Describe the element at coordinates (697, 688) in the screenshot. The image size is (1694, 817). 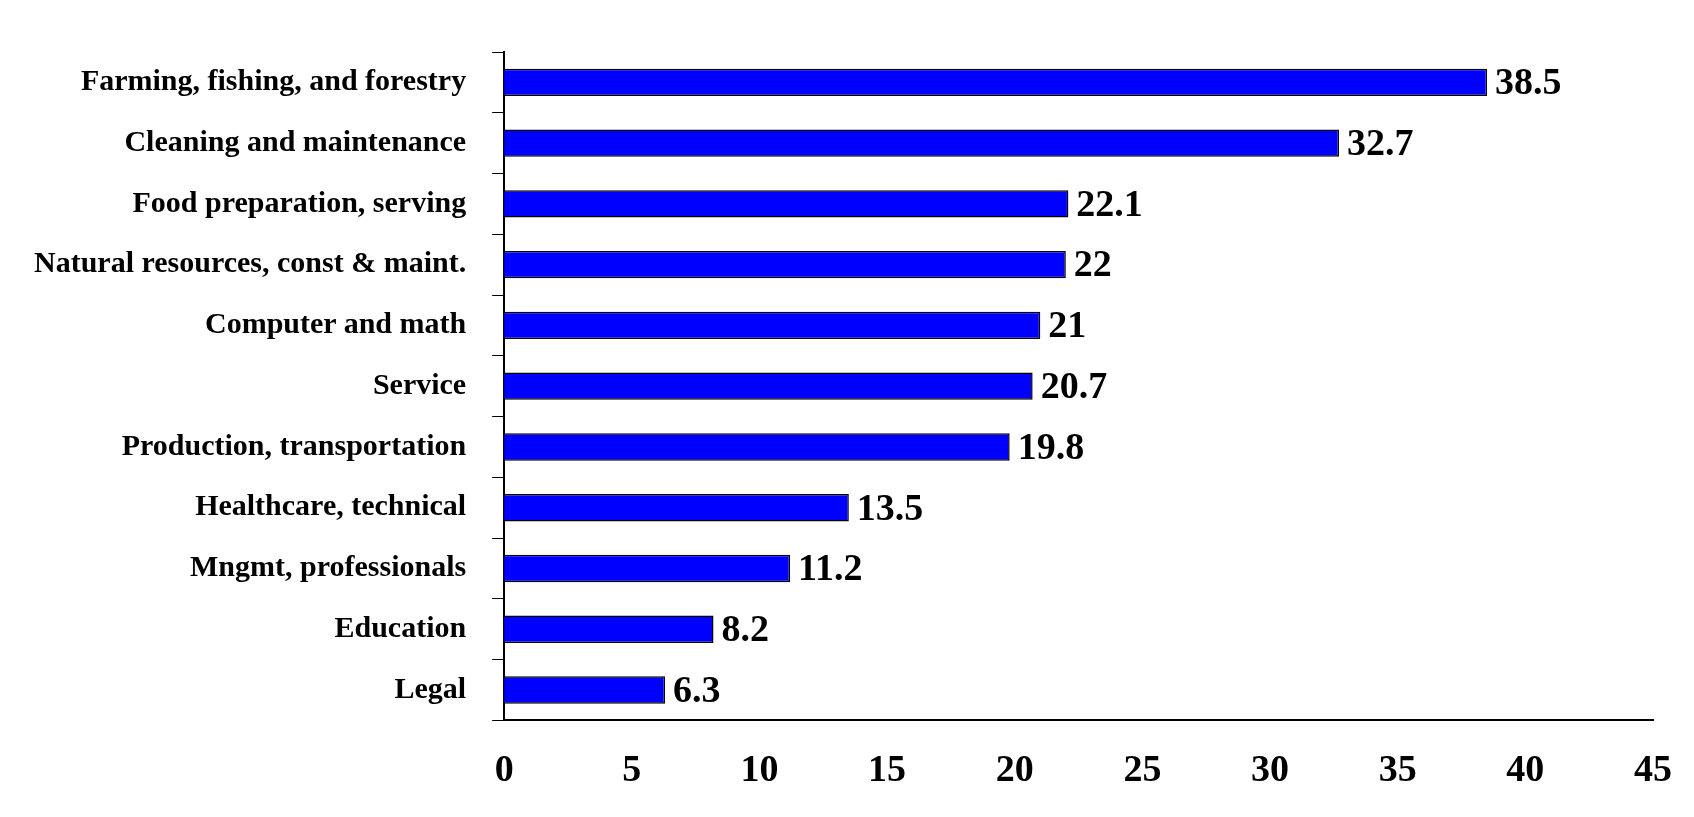
I see `data-label: 6.3` at that location.